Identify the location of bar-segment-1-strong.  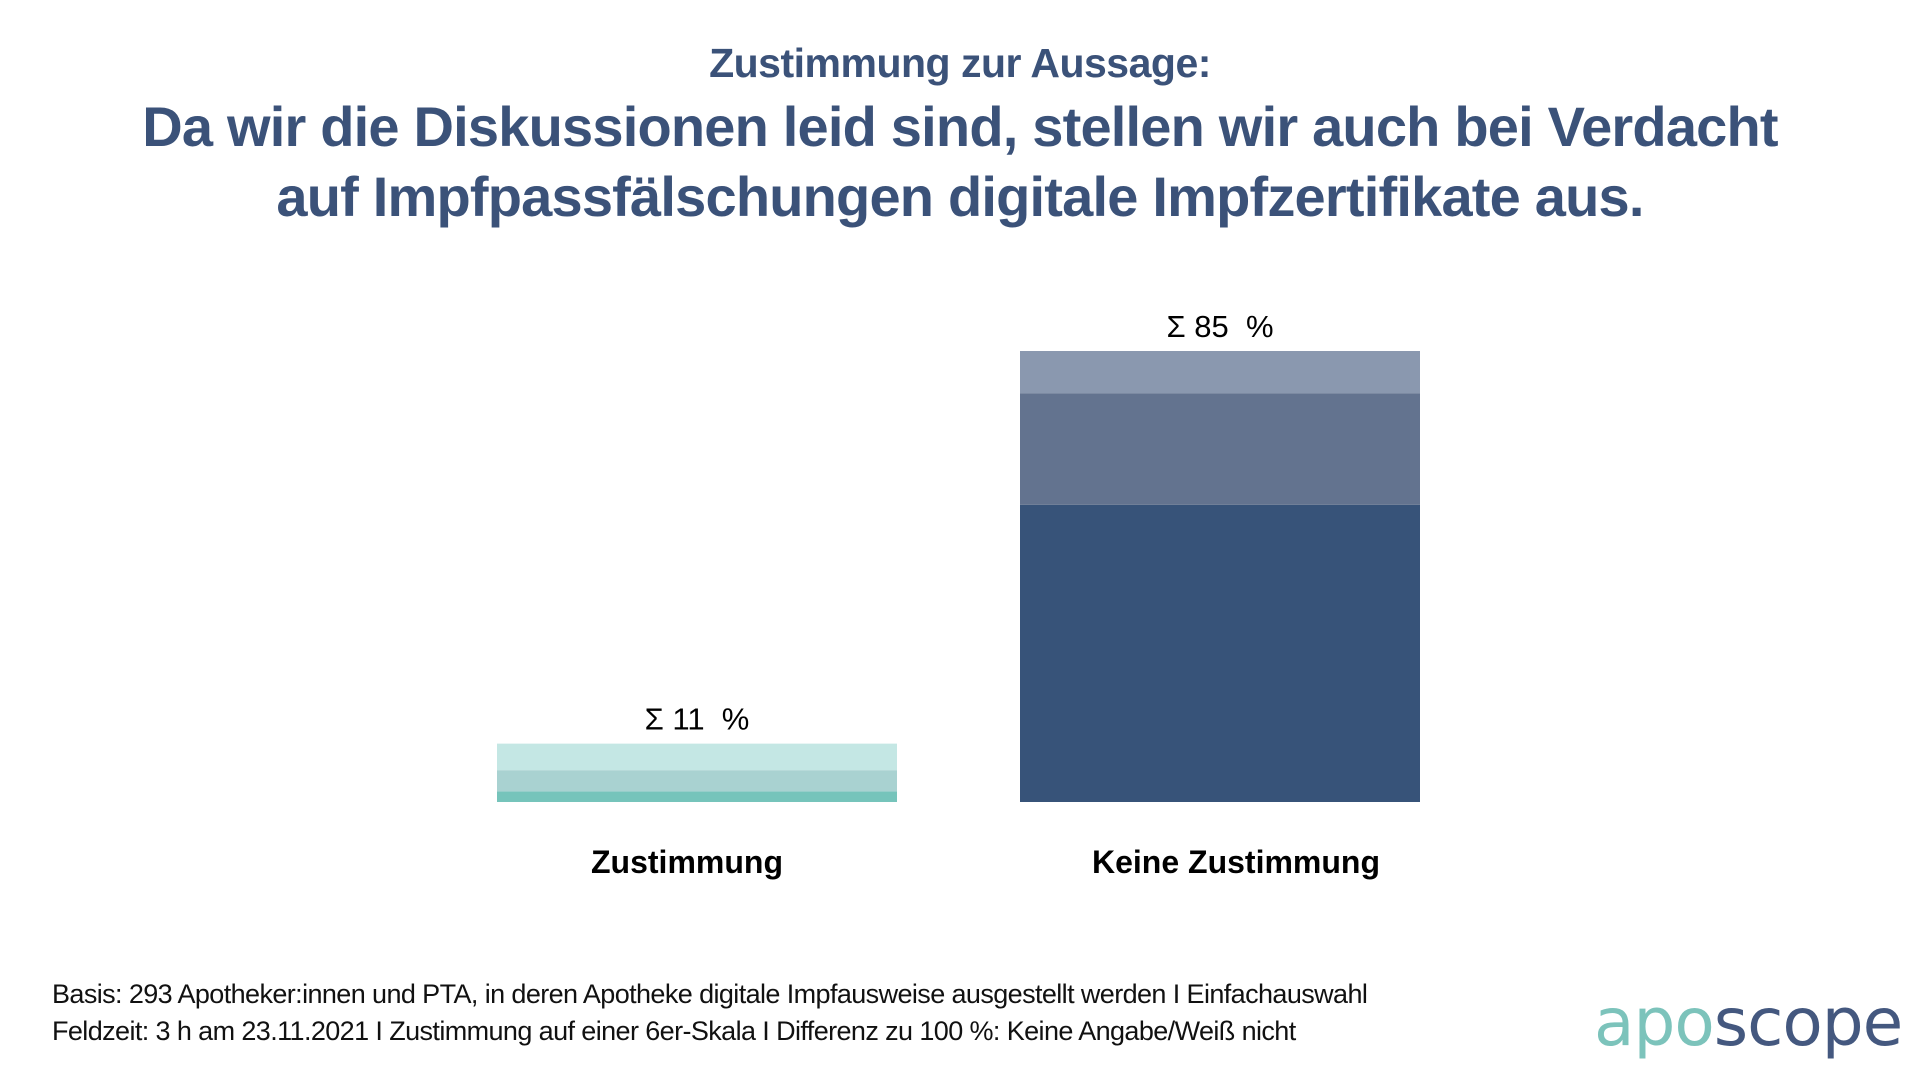
(697, 796).